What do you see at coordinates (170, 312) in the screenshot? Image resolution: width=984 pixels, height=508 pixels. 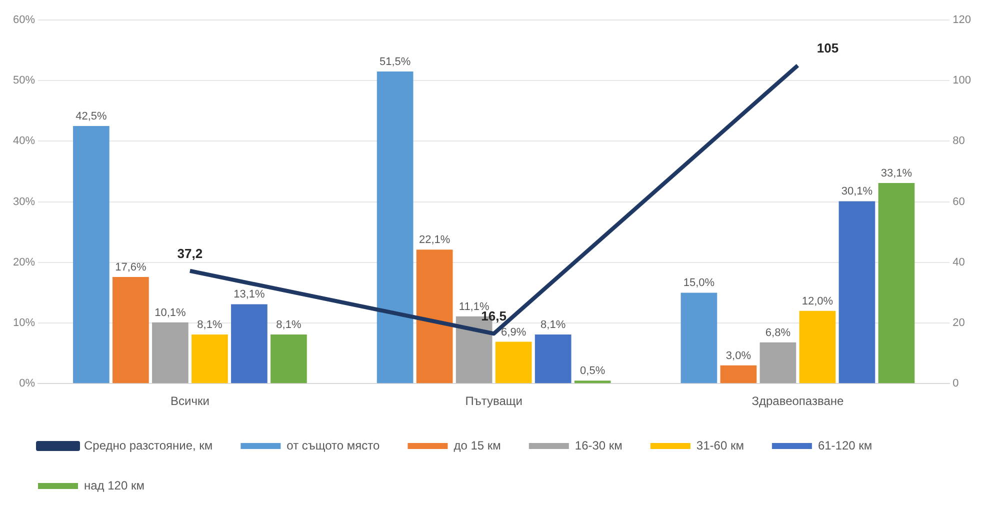 I see `data-label: 10,1%` at bounding box center [170, 312].